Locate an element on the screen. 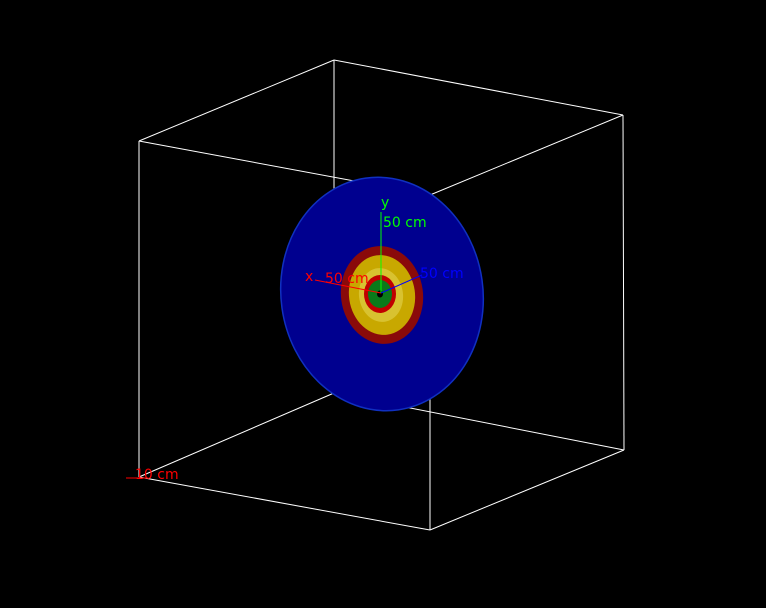  center-hole is located at coordinates (380, 294).